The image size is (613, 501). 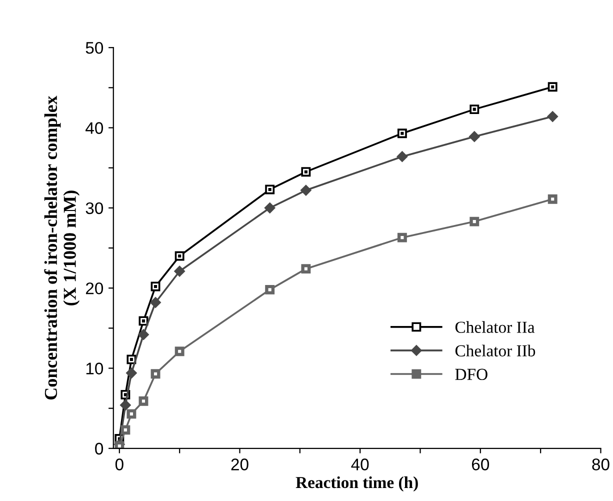 I want to click on x-tick-label: 40, so click(x=360, y=464).